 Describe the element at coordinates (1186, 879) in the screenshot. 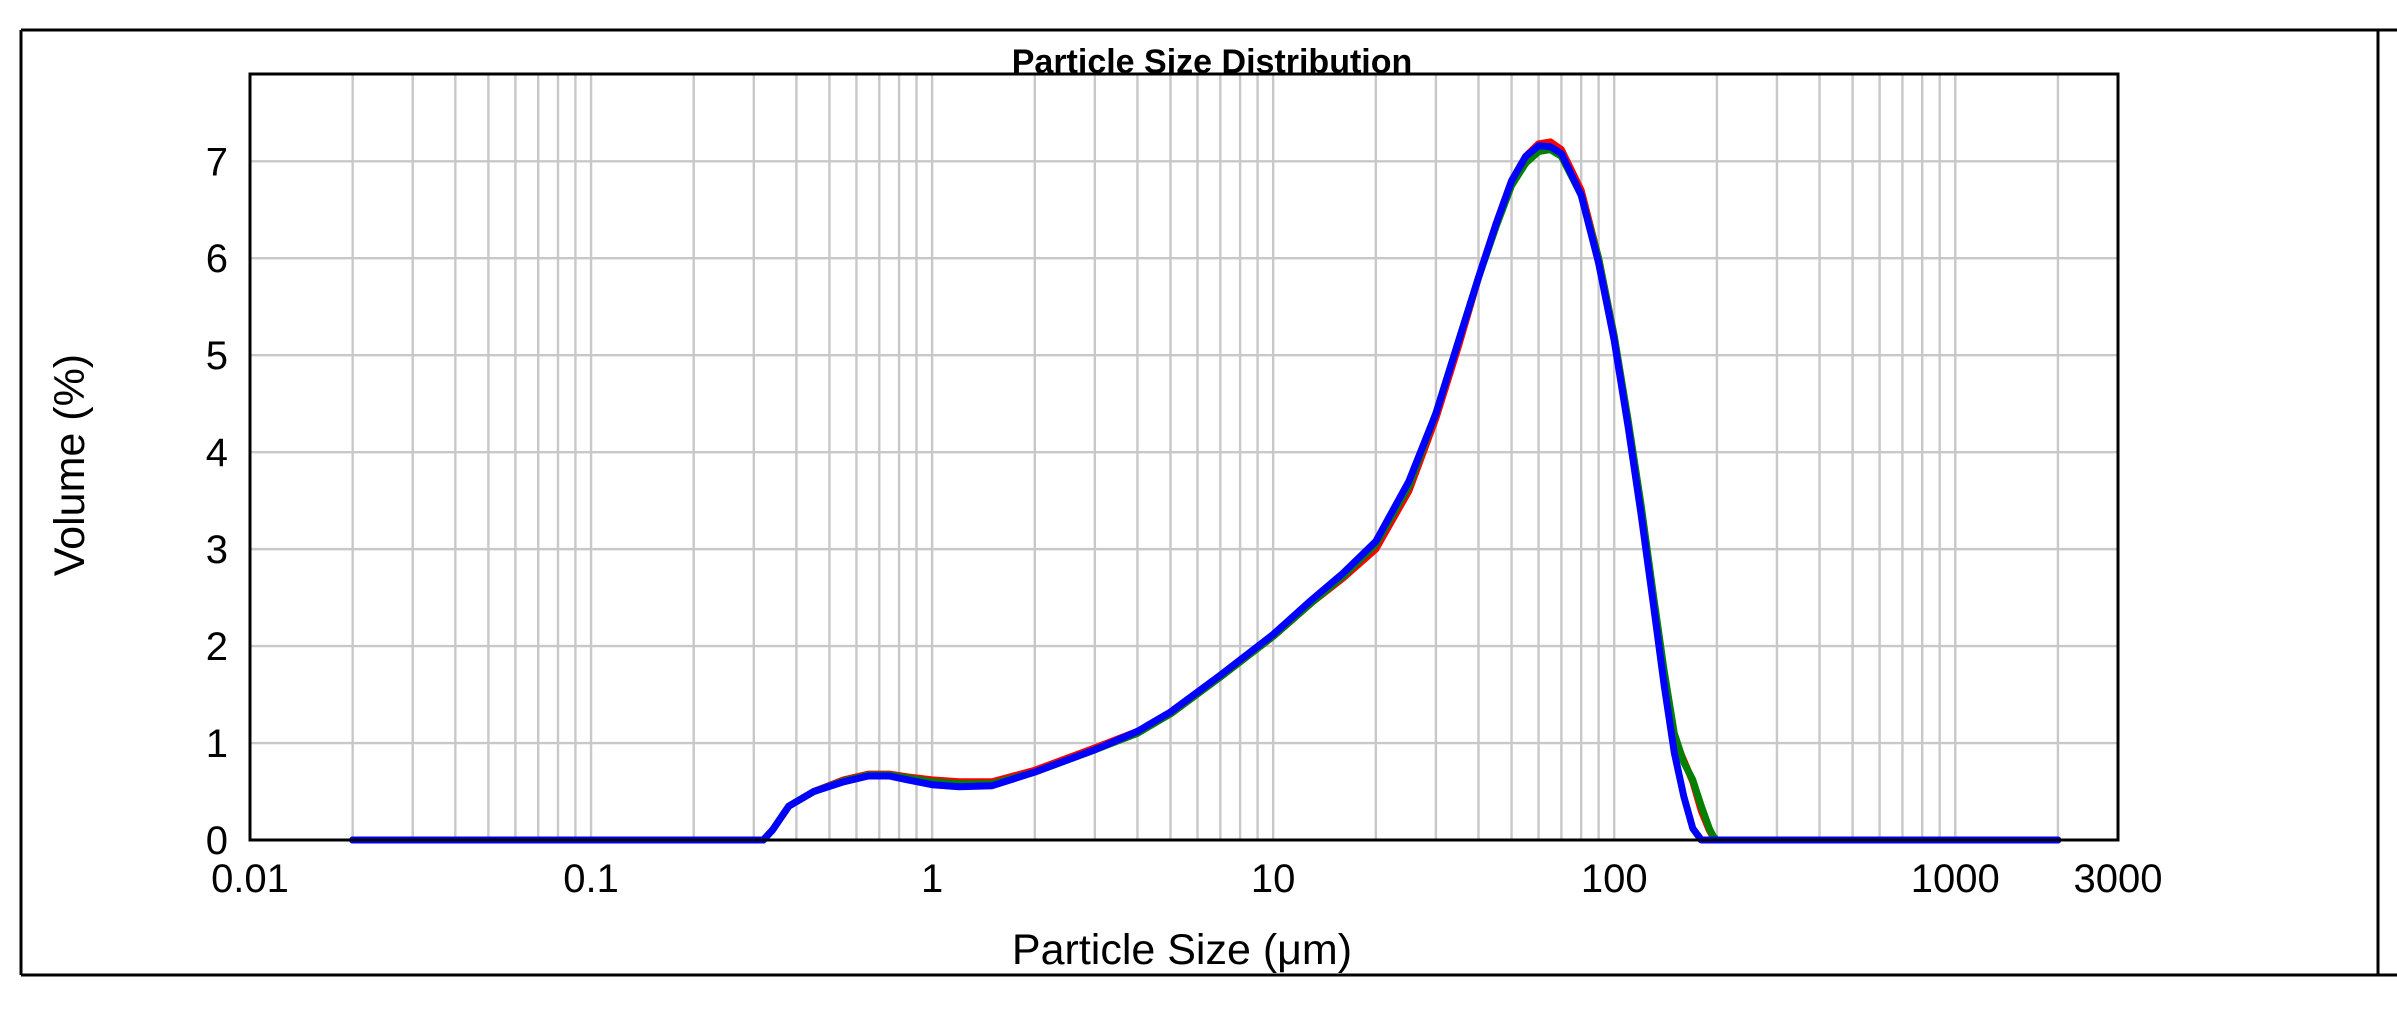

I see `x-axis-ticks: 0.01 0.1 1 10 100 1000 3000` at that location.